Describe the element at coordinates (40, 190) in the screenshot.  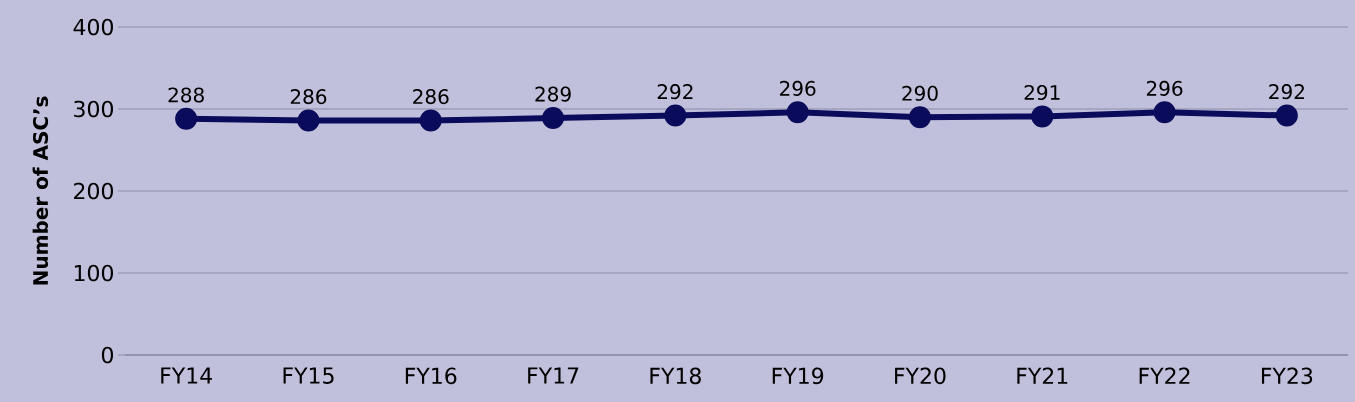
I see `y-axis-title: Number of ASC’s` at that location.